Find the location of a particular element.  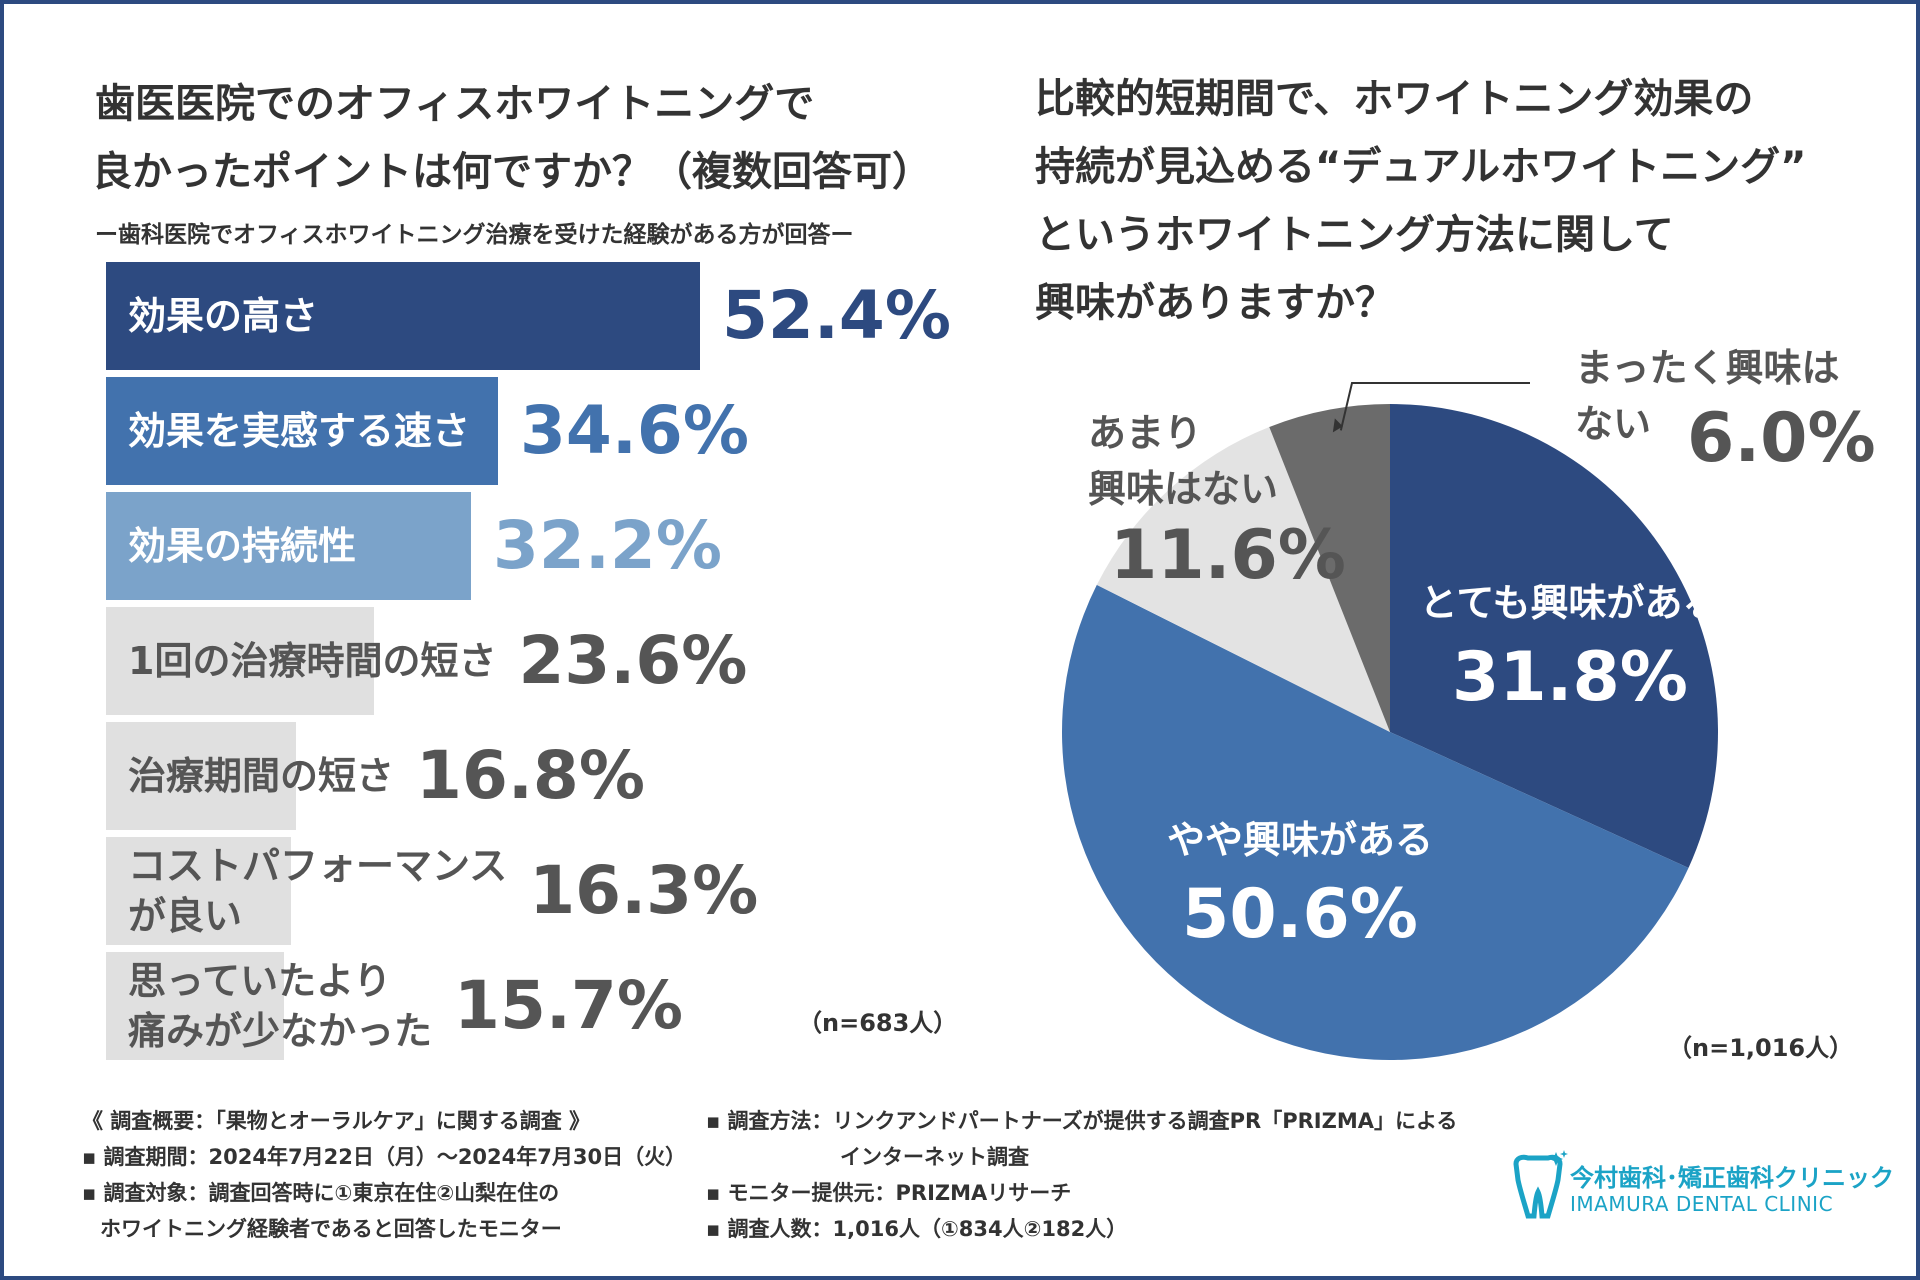

bar-label-line: 効果の高さ is located at coordinates (223, 316).